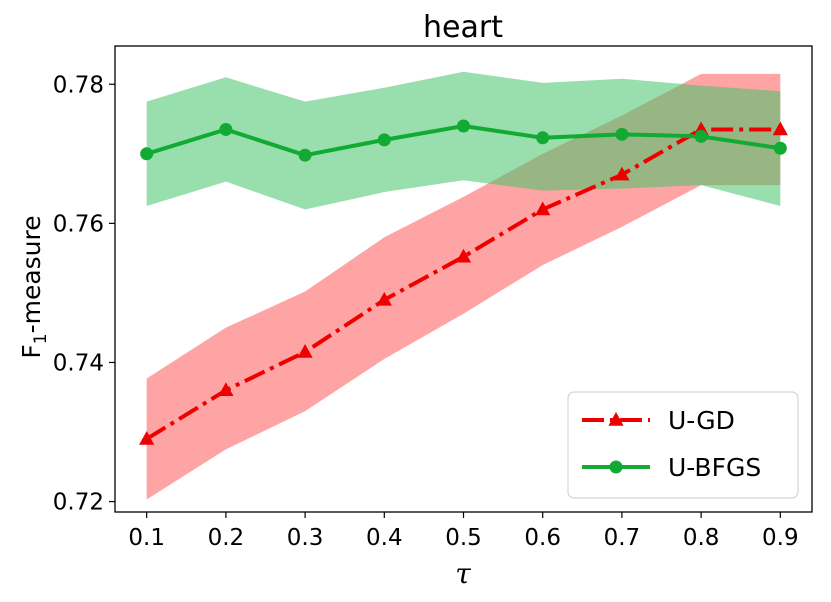 This screenshot has width=831, height=602. Describe the element at coordinates (780, 538) in the screenshot. I see `x-tick-label: 0.9` at that location.